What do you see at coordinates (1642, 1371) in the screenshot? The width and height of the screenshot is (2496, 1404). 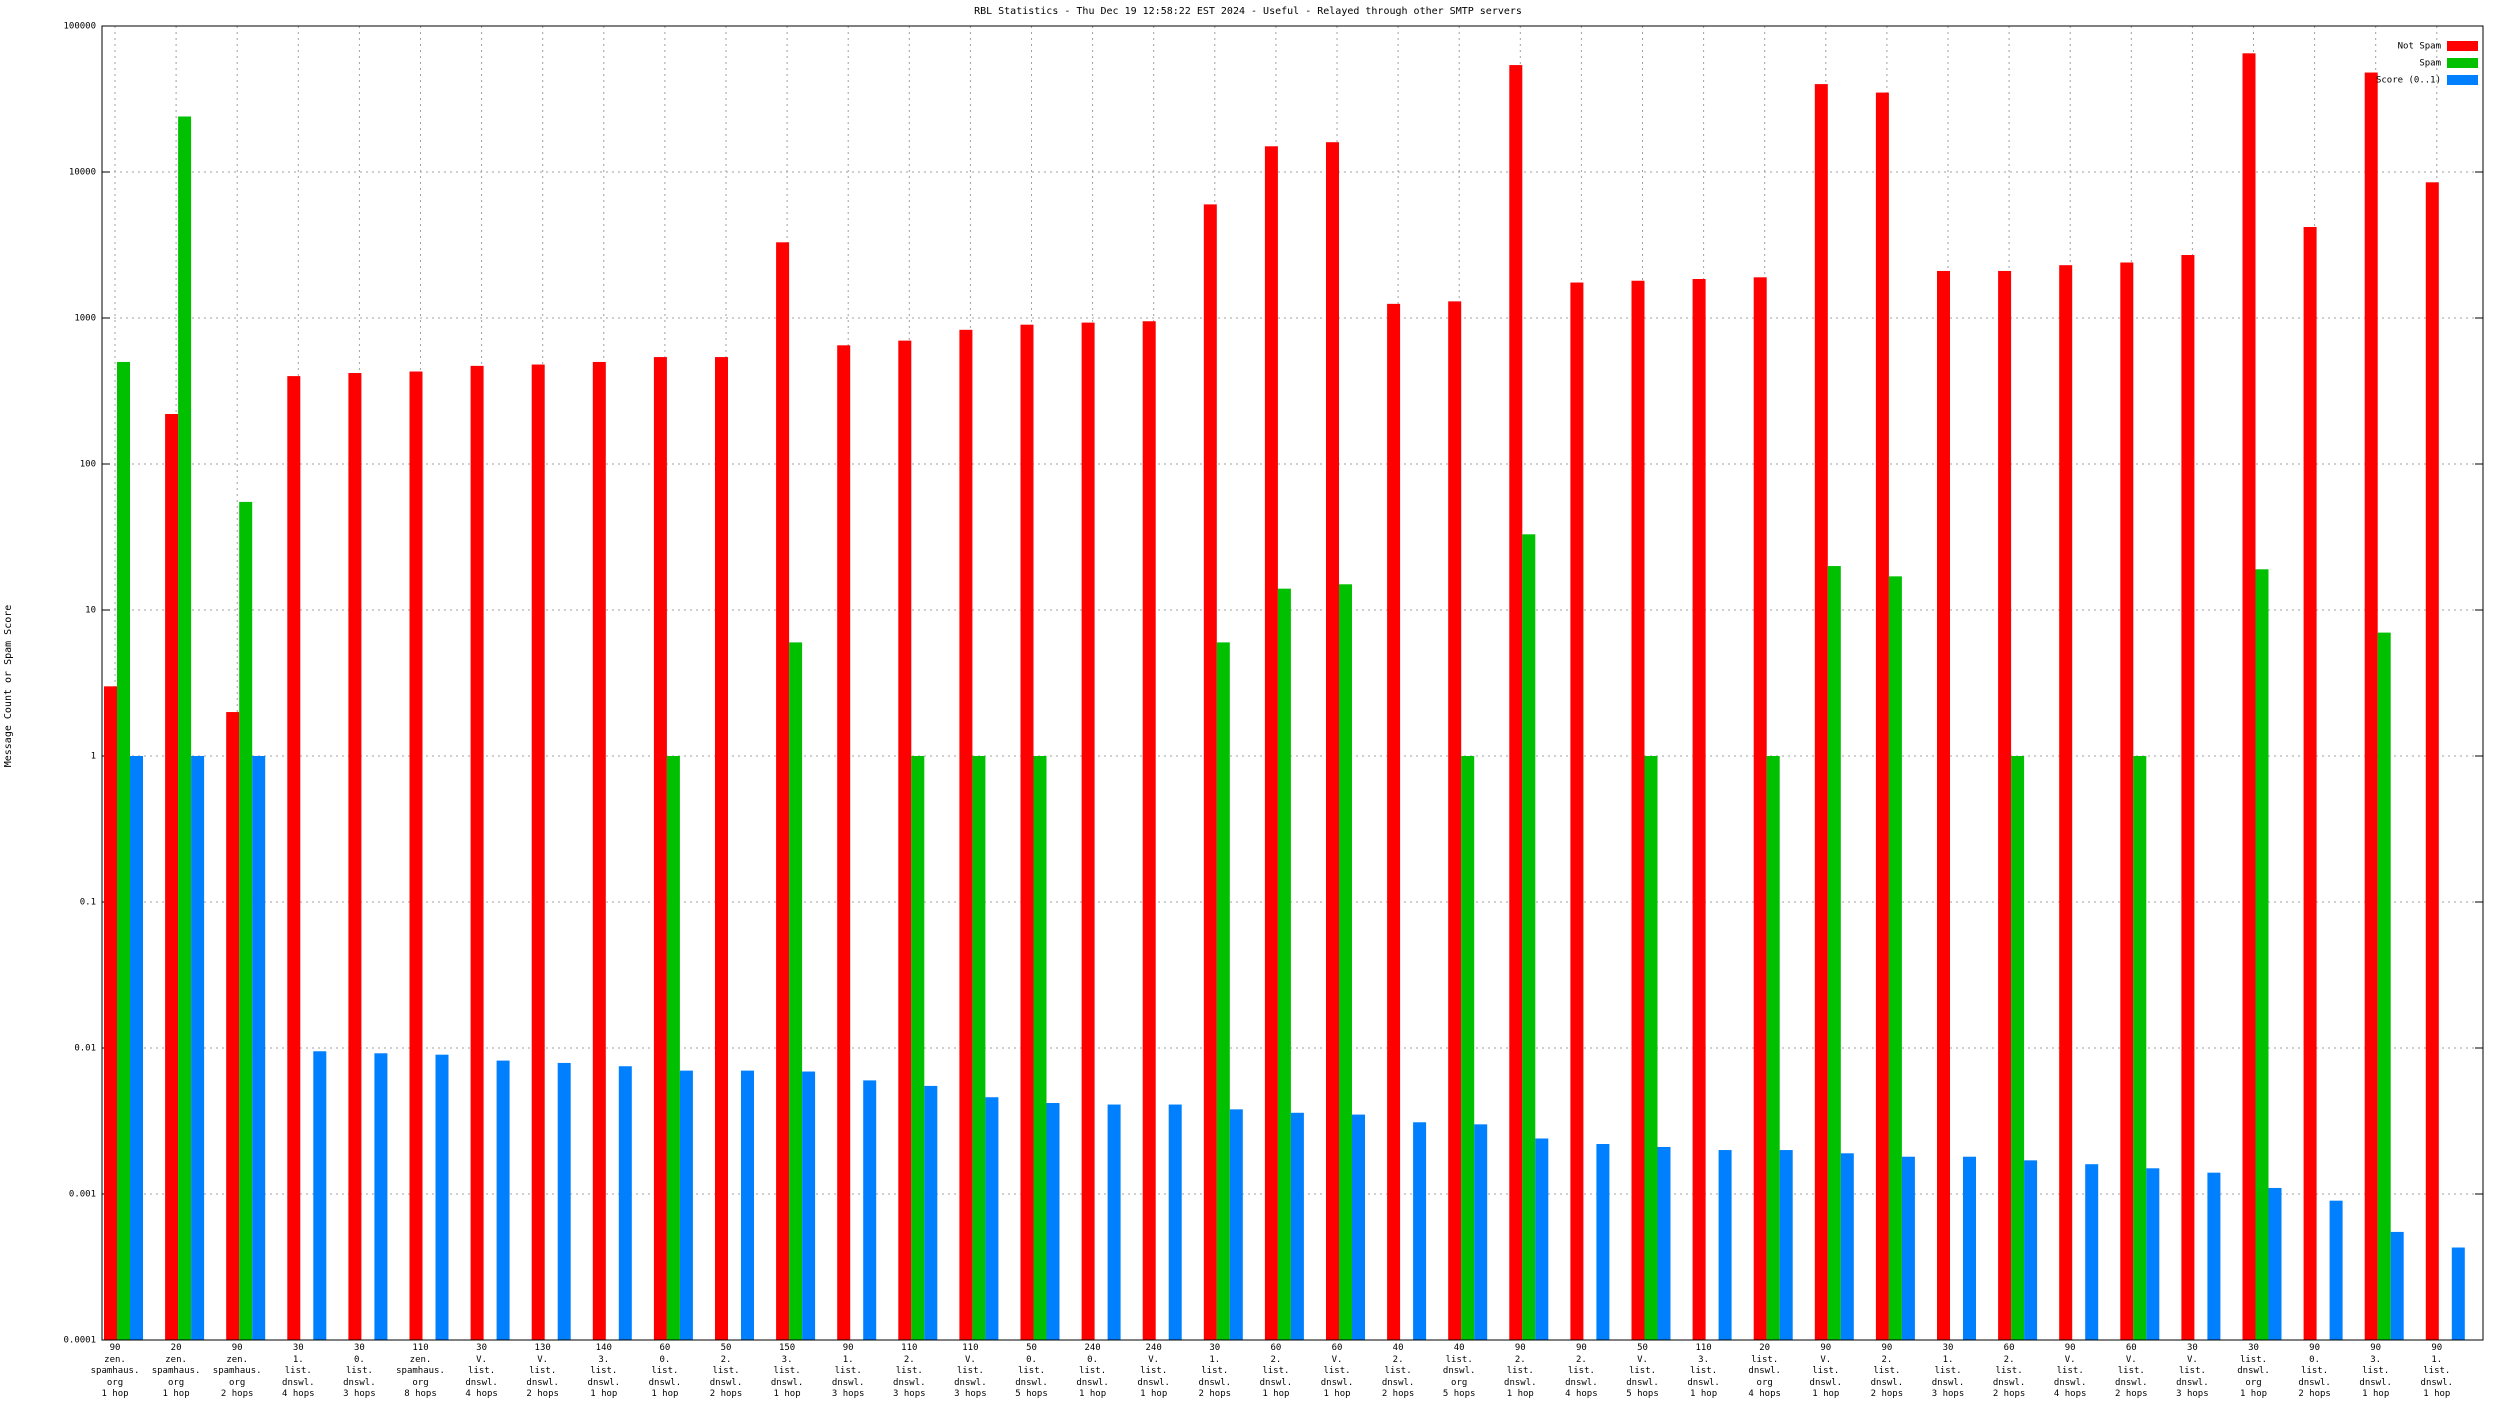 I see `x-tick-label: 50 V. list. dnswl. 5 hops` at bounding box center [1642, 1371].